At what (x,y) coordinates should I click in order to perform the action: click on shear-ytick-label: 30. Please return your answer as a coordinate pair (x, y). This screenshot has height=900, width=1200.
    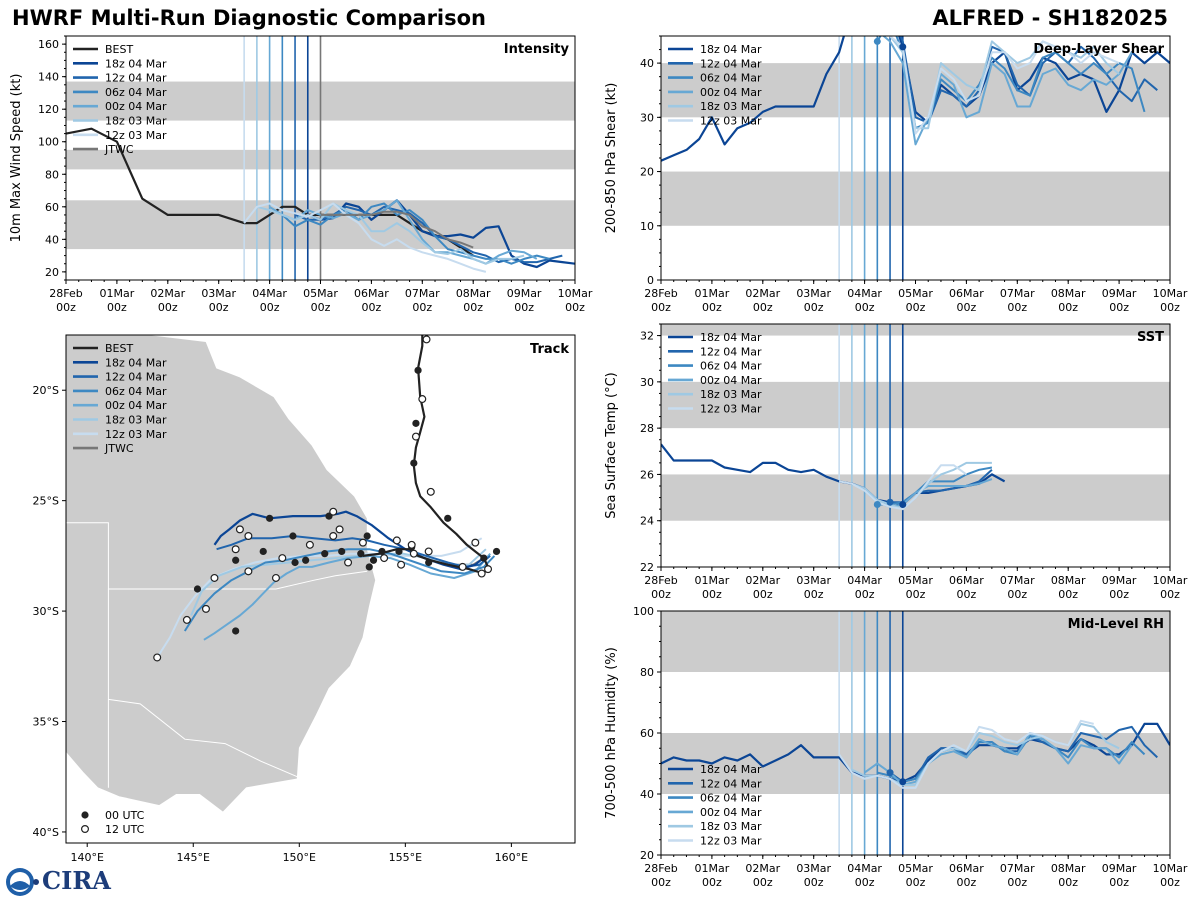
    Looking at the image, I should click on (647, 117).